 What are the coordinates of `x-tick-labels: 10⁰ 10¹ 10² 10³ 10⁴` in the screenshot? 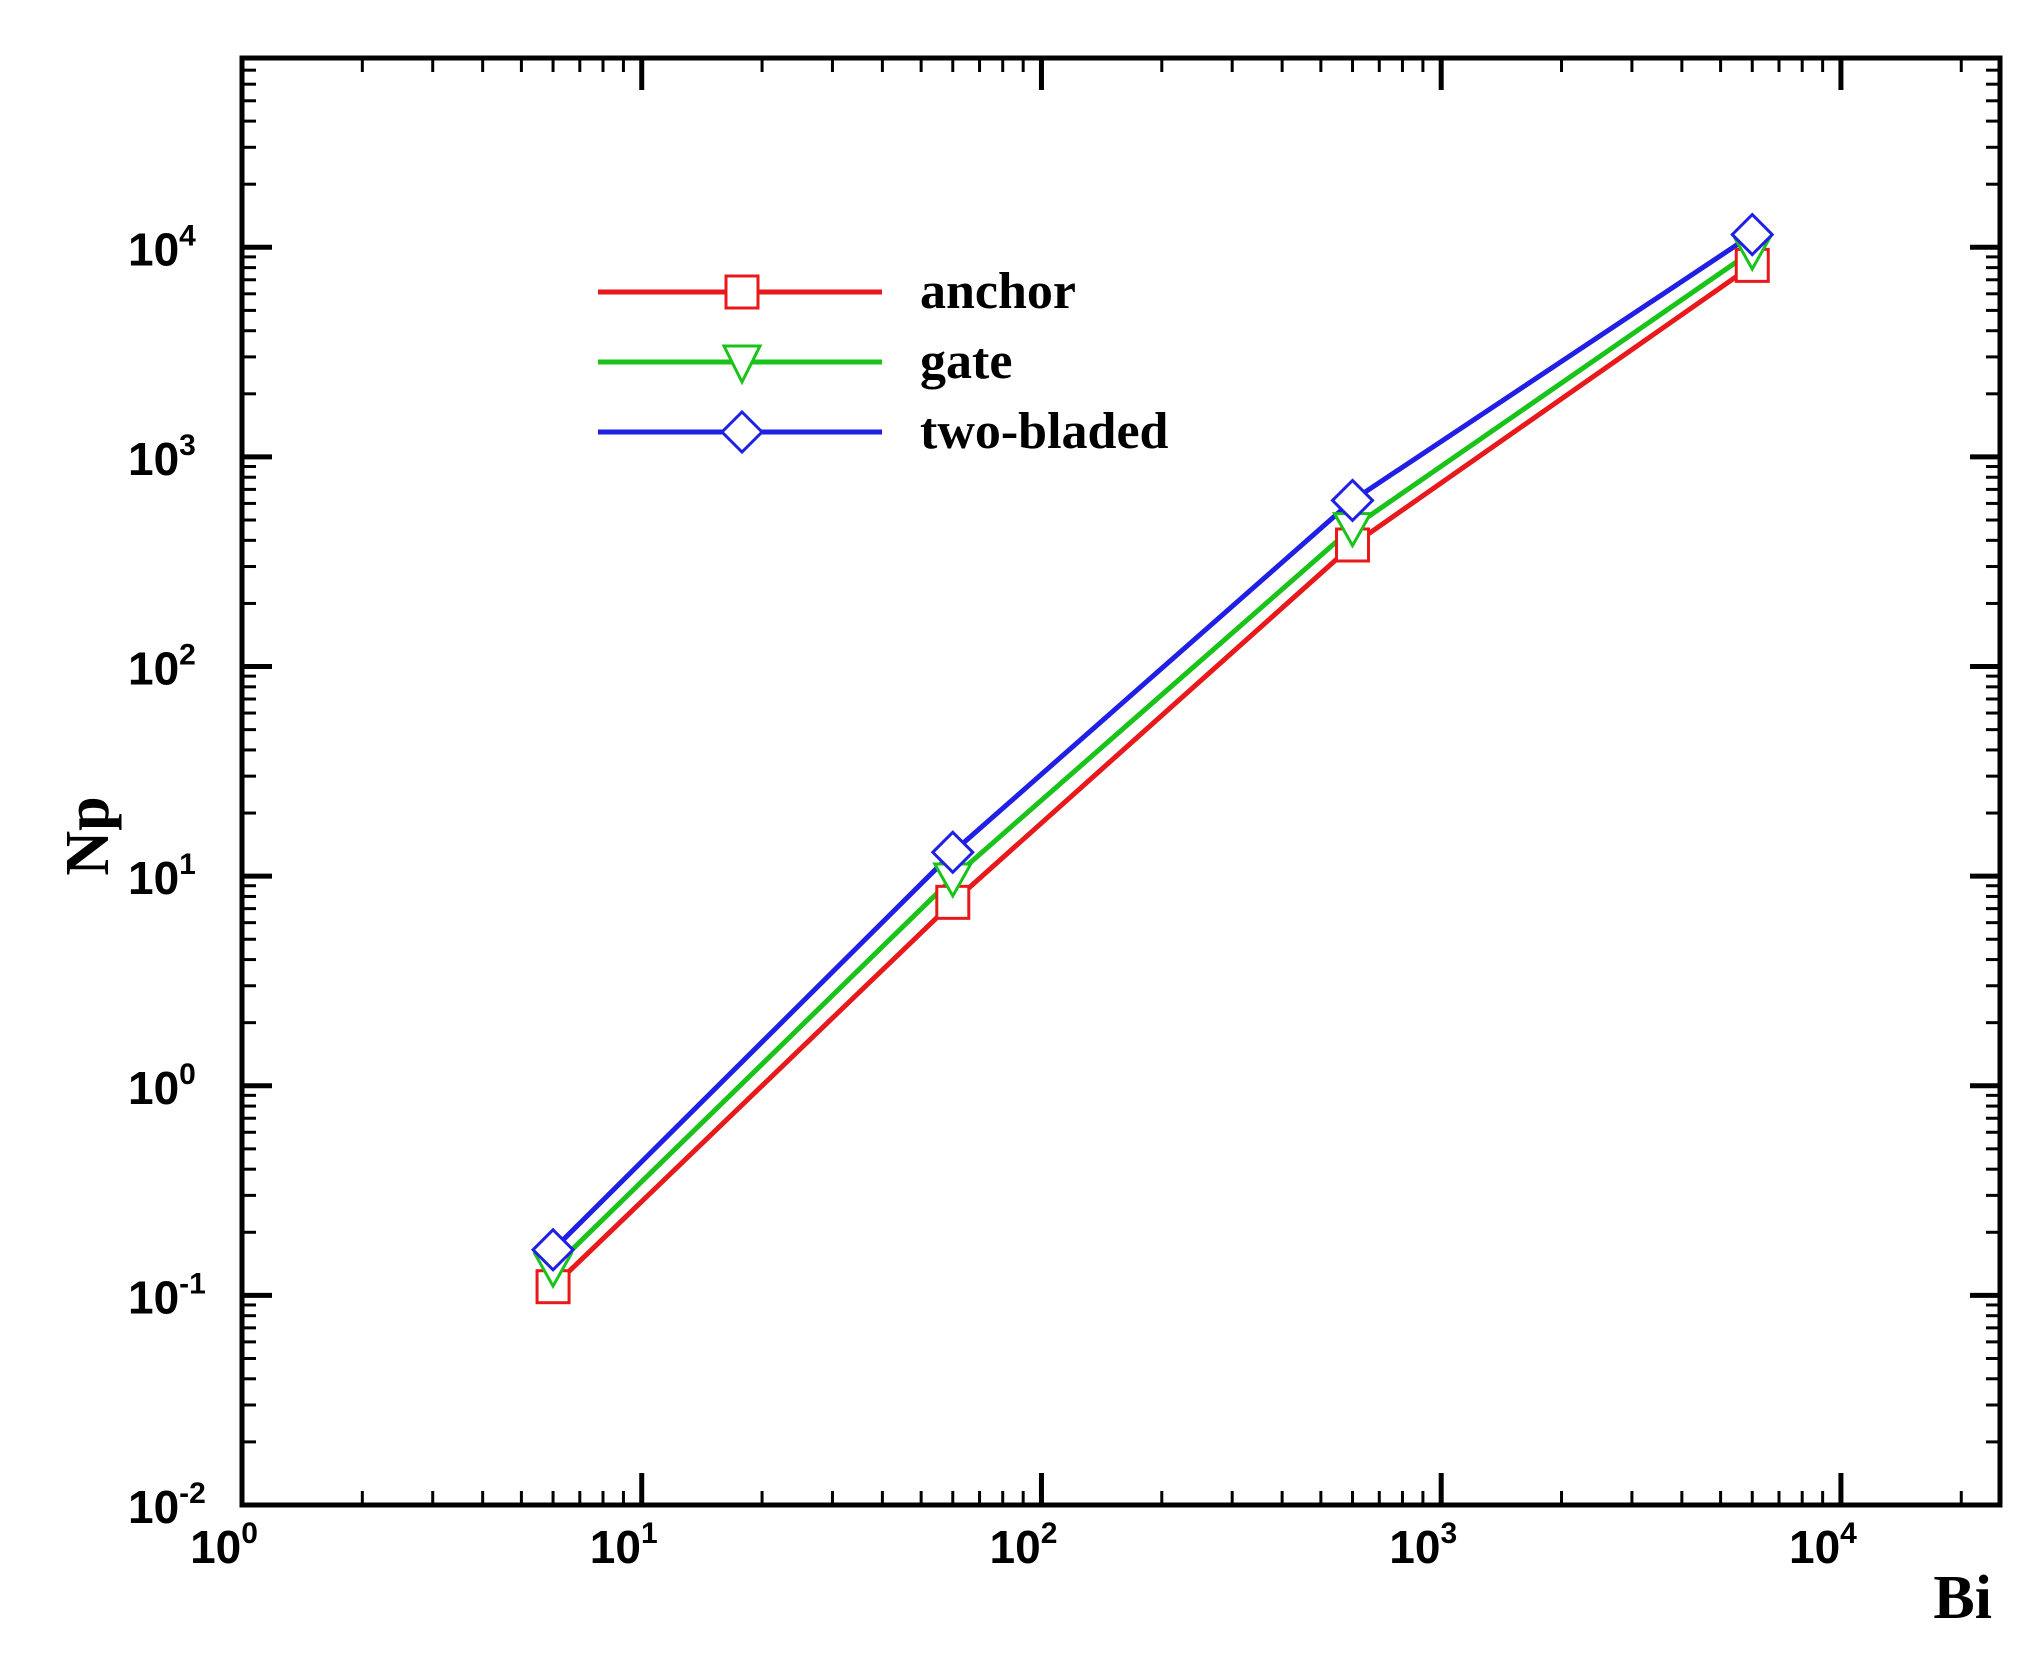 It's located at (1023, 1545).